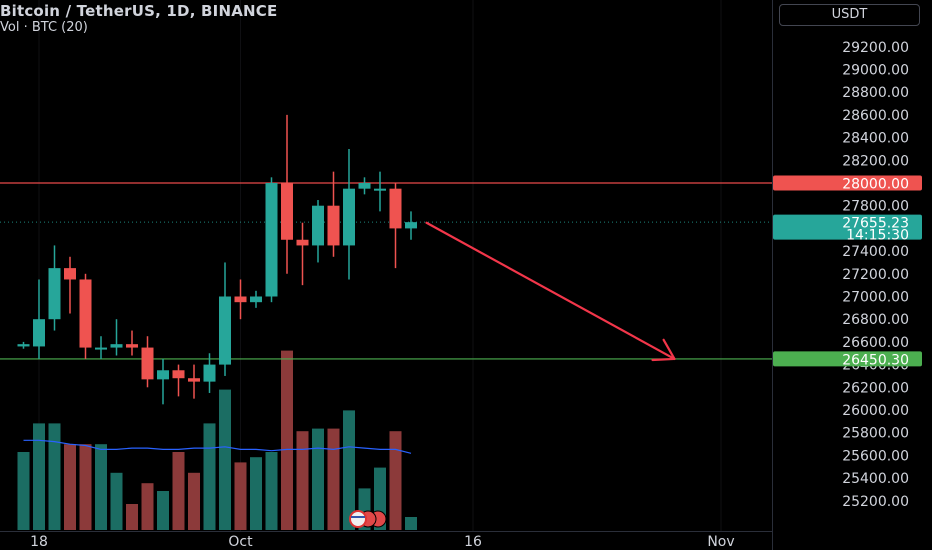  Describe the element at coordinates (875, 224) in the screenshot. I see `last-price-badge-text: 27655.23` at that location.